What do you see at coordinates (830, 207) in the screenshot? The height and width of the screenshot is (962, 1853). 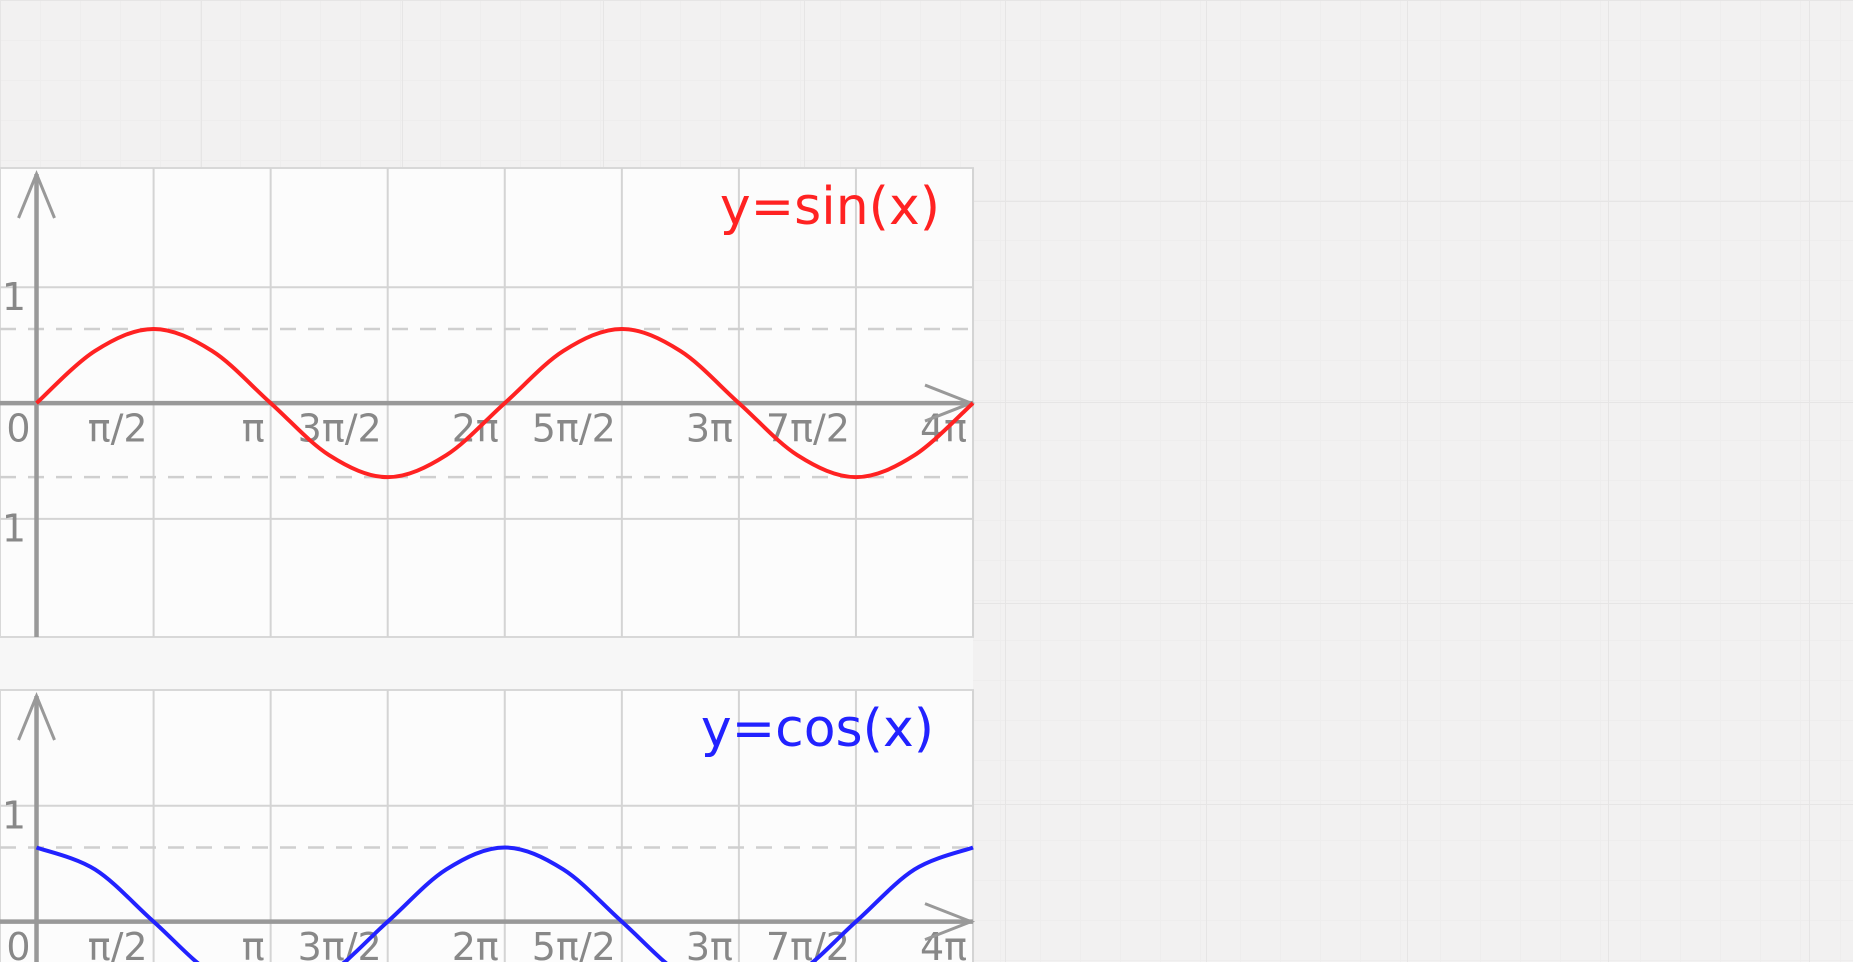 I see `chart-title: y=sin(x)` at bounding box center [830, 207].